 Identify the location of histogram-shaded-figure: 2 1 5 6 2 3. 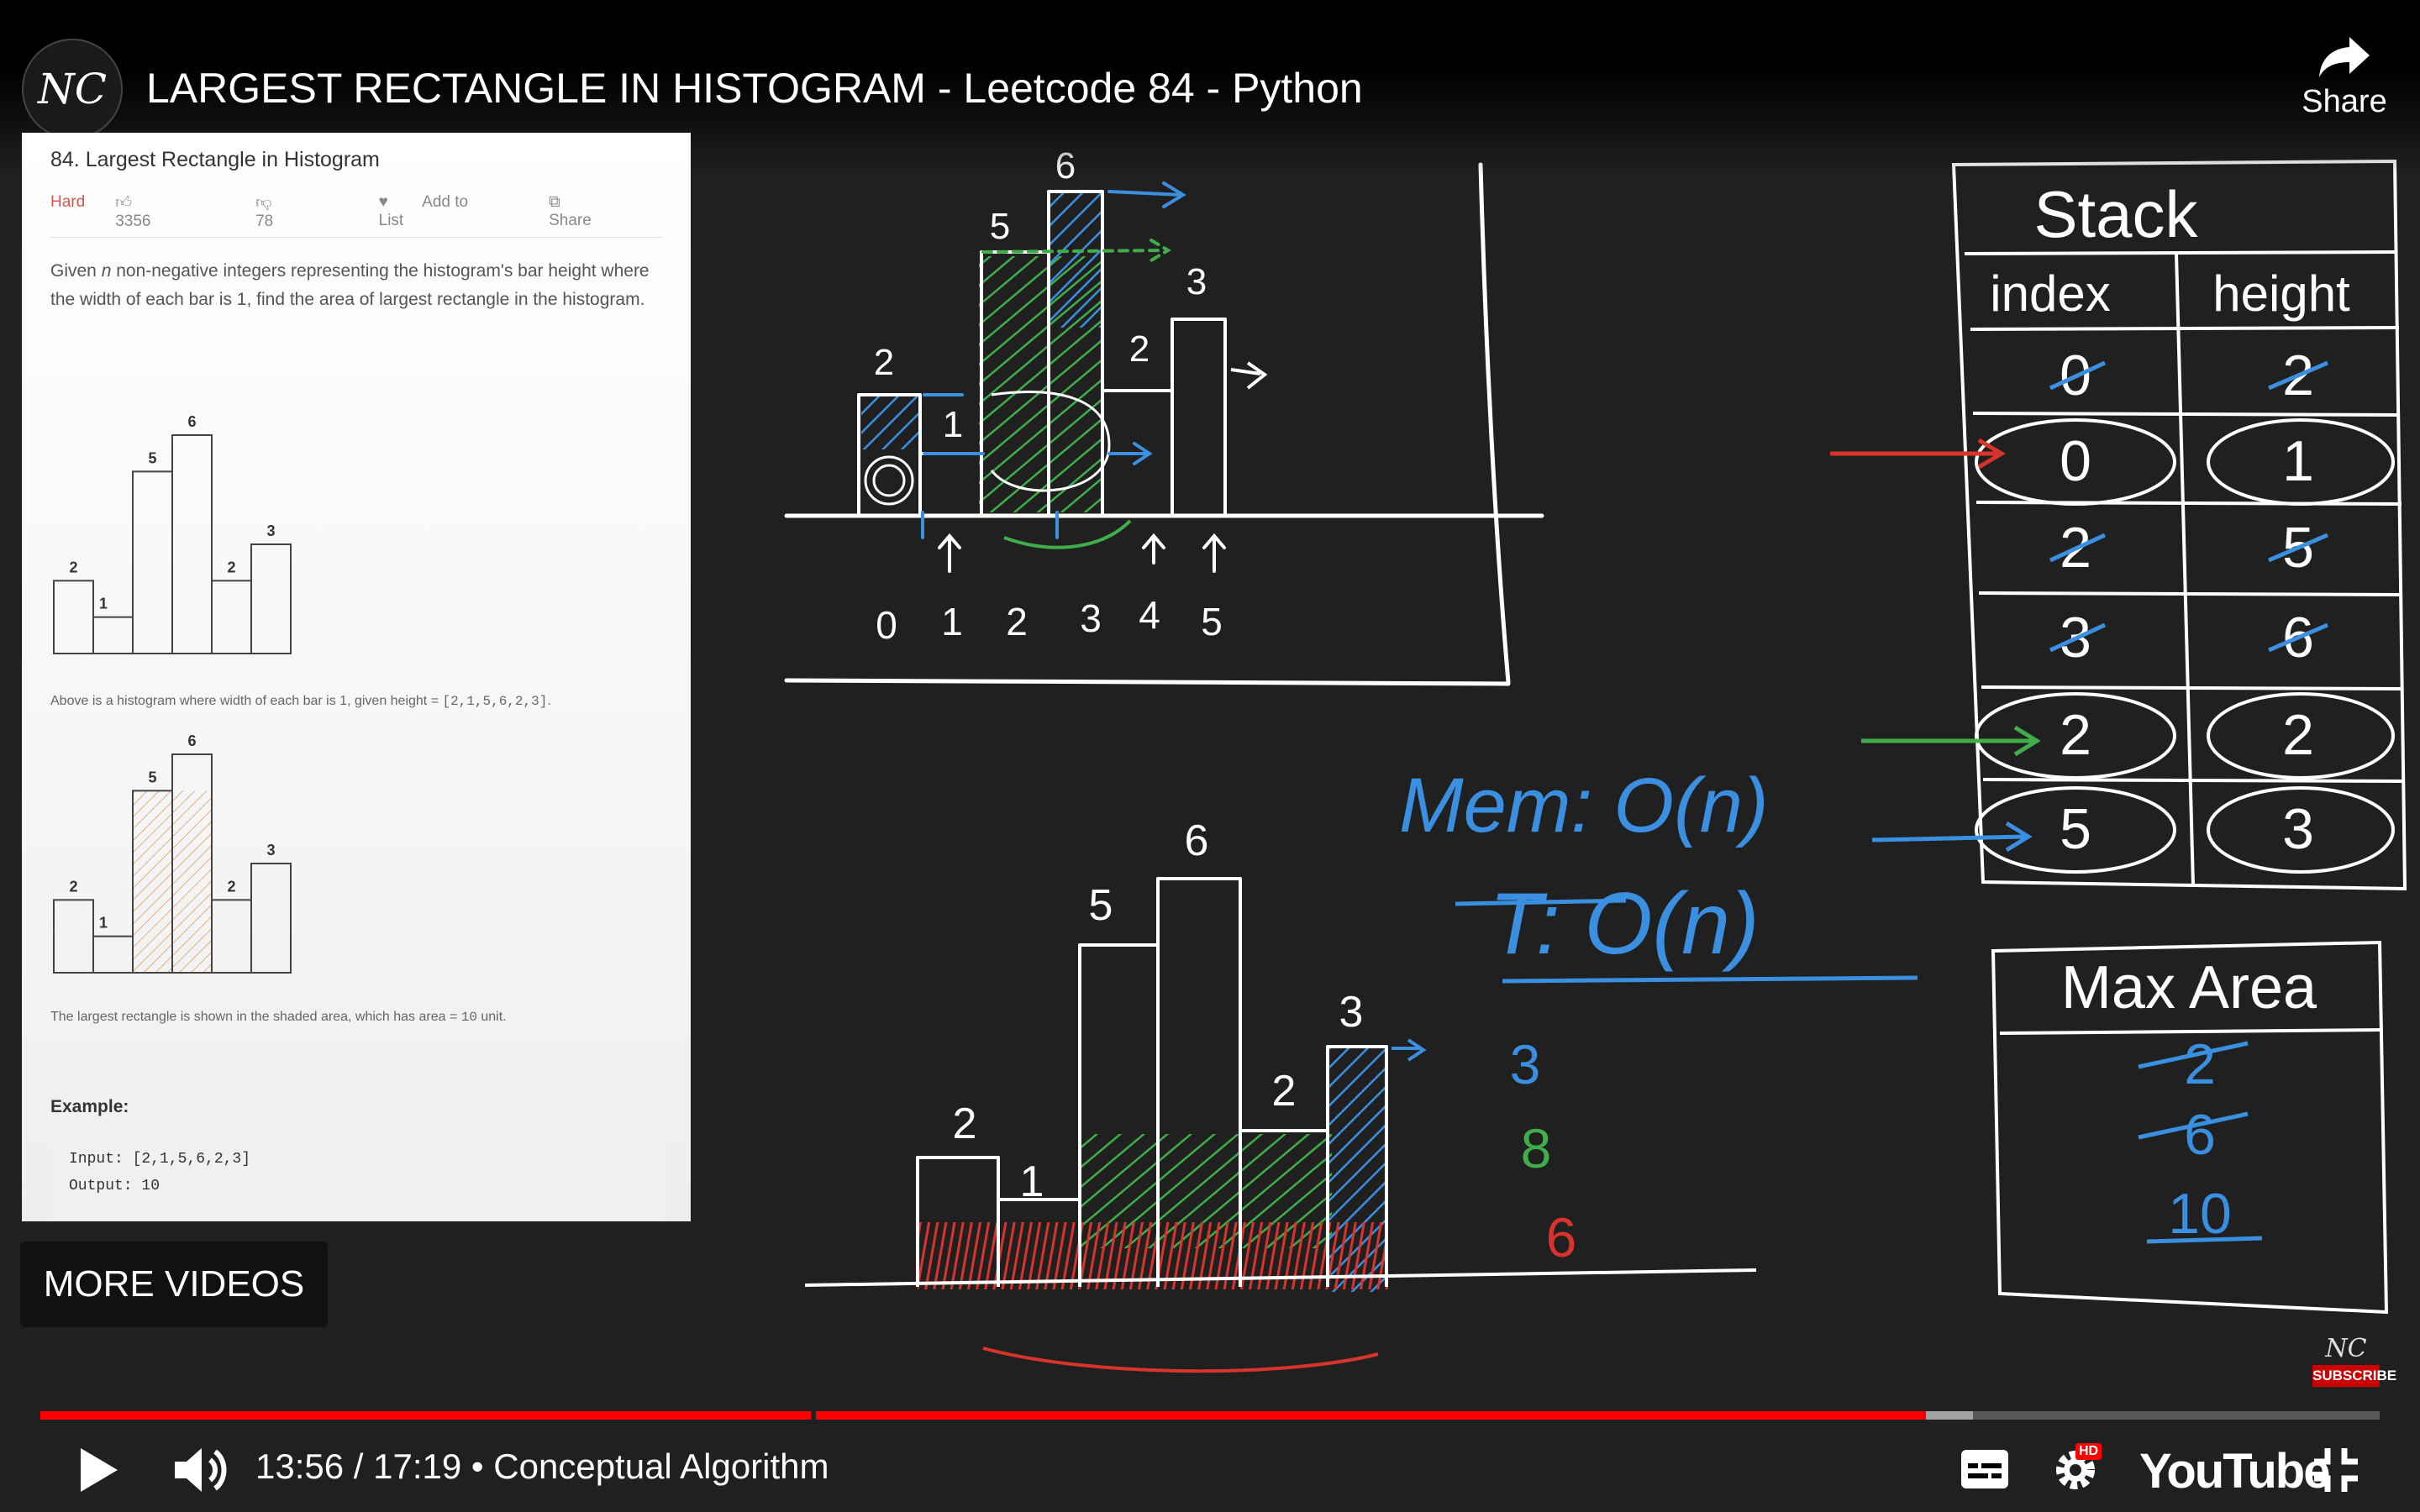
(172, 853).